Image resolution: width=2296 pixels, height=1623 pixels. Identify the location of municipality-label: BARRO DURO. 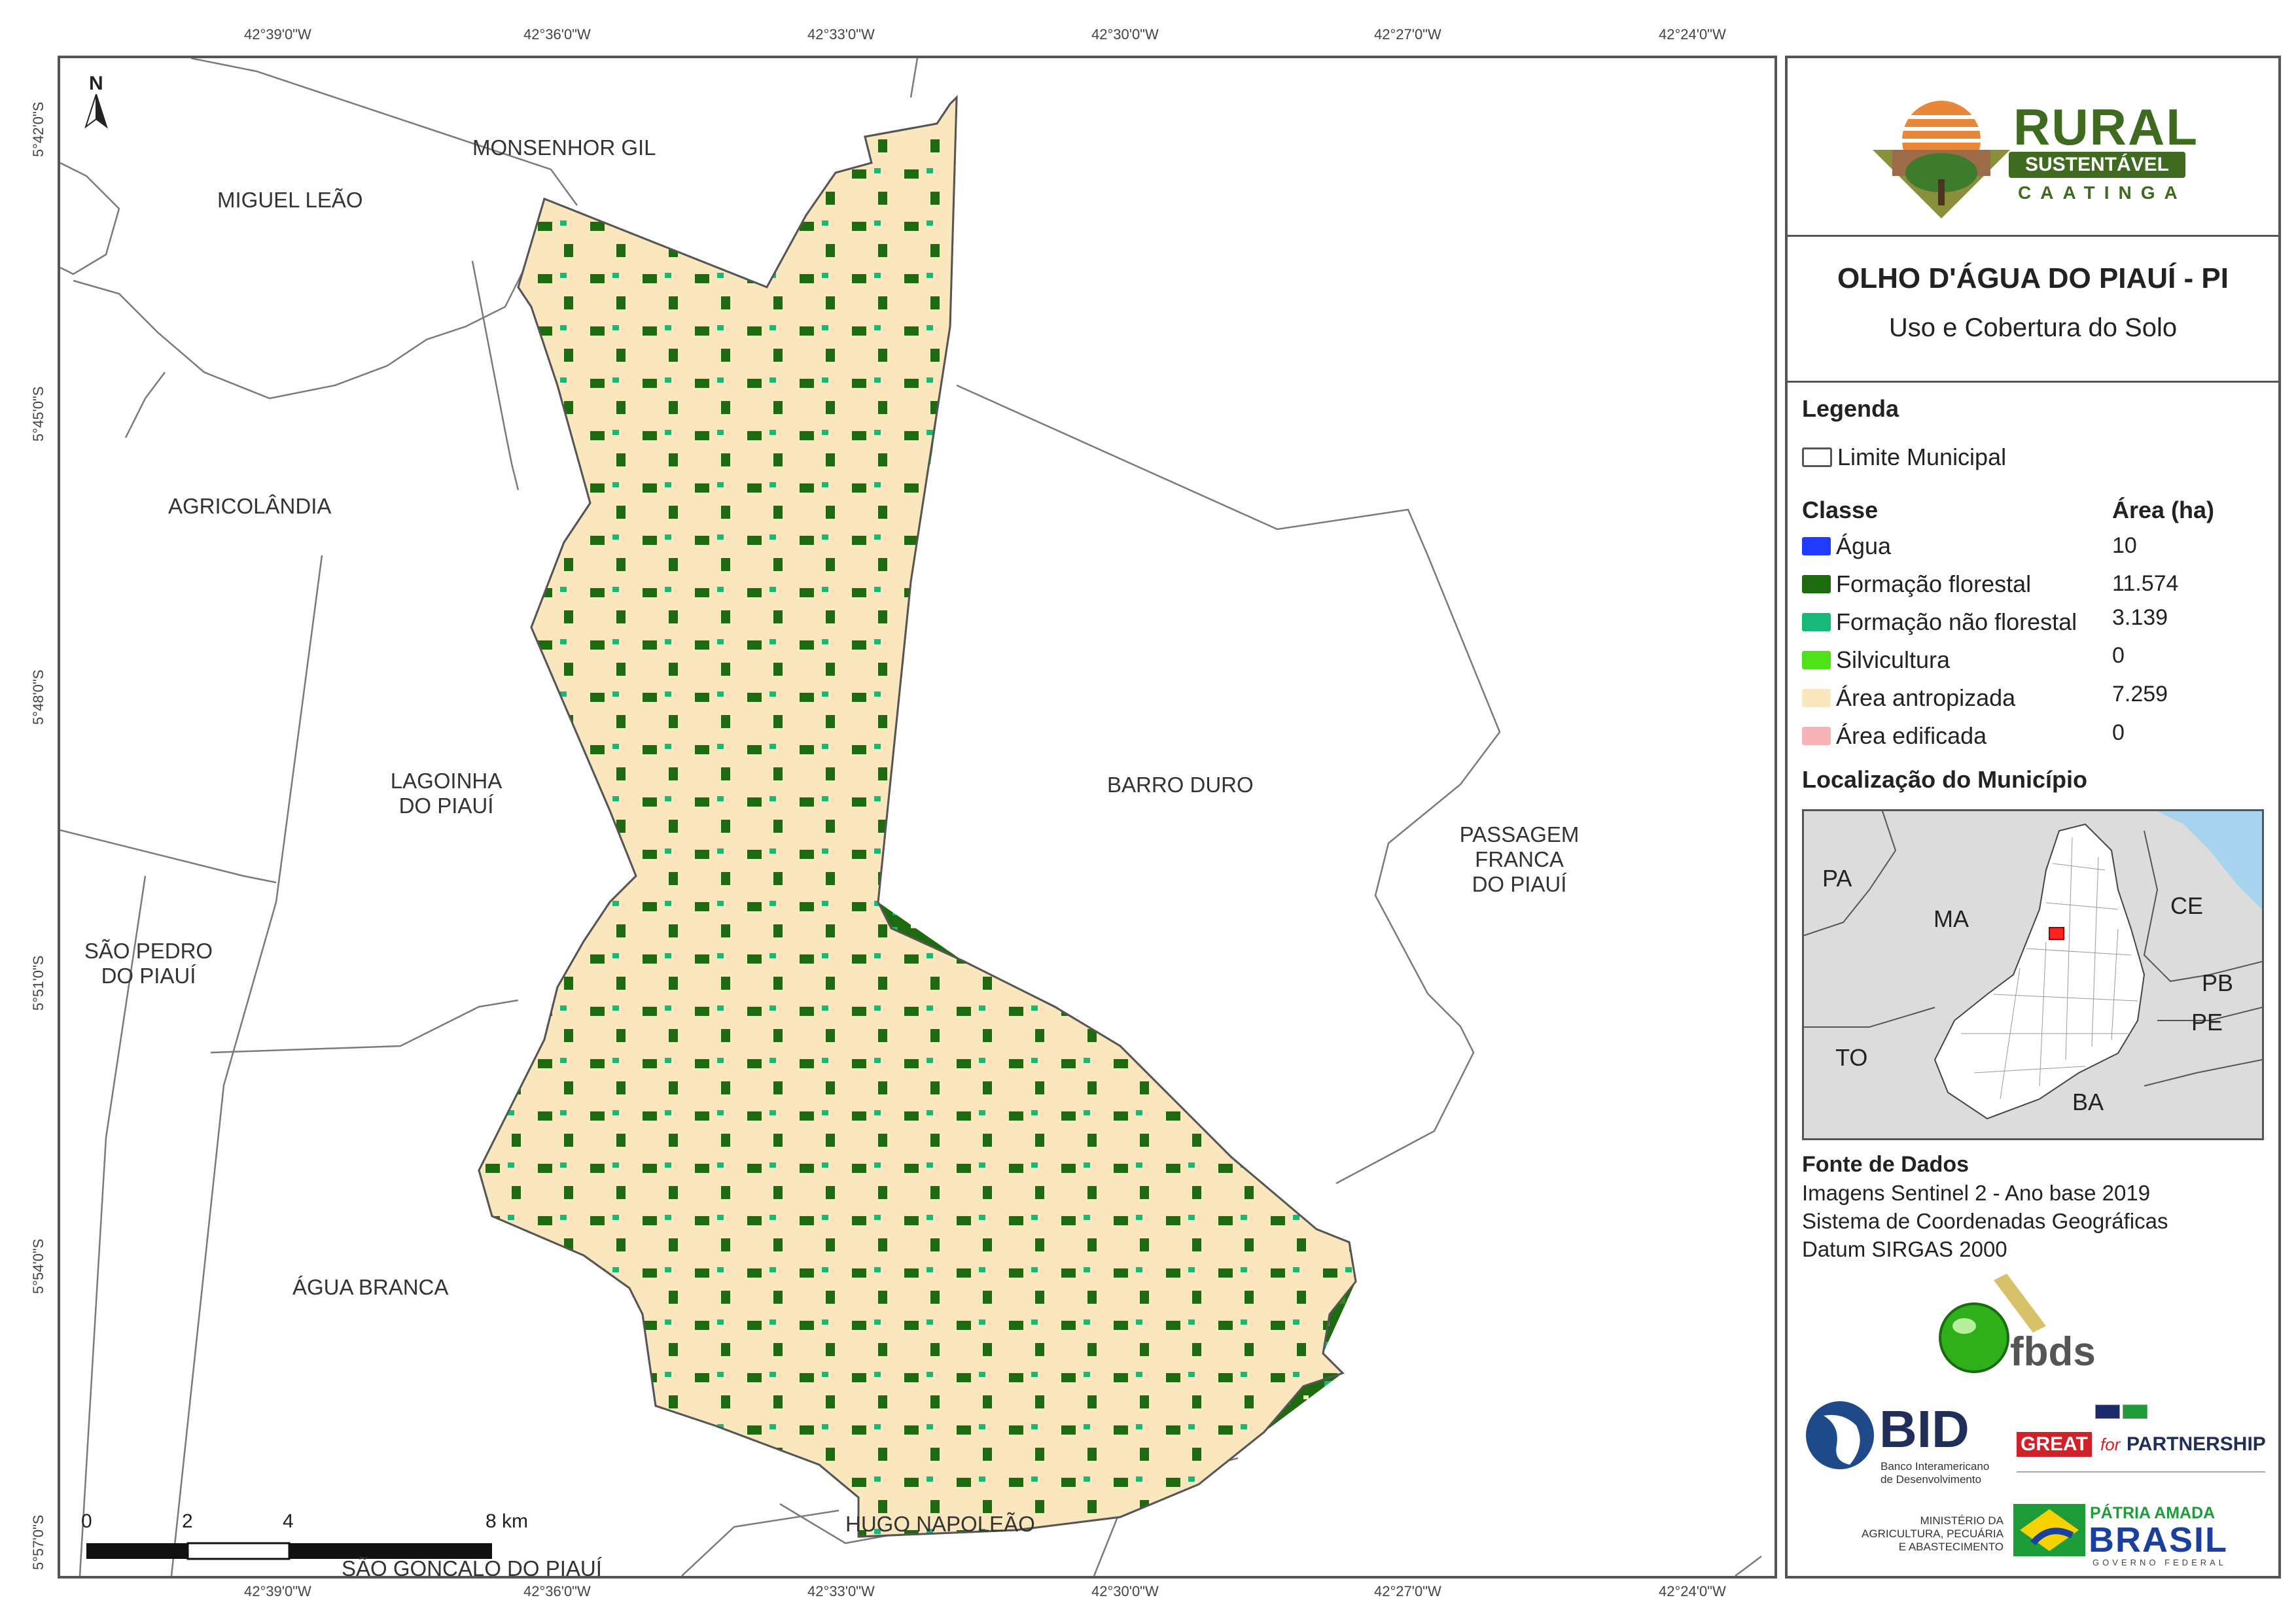
(1180, 785).